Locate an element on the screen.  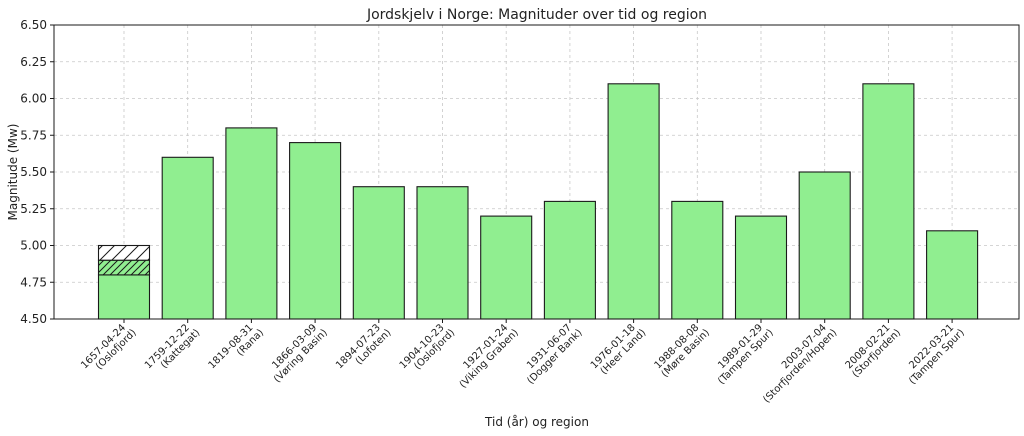
x-tick-label: 1866-03-09(Vøring Basin) is located at coordinates (300, 353).